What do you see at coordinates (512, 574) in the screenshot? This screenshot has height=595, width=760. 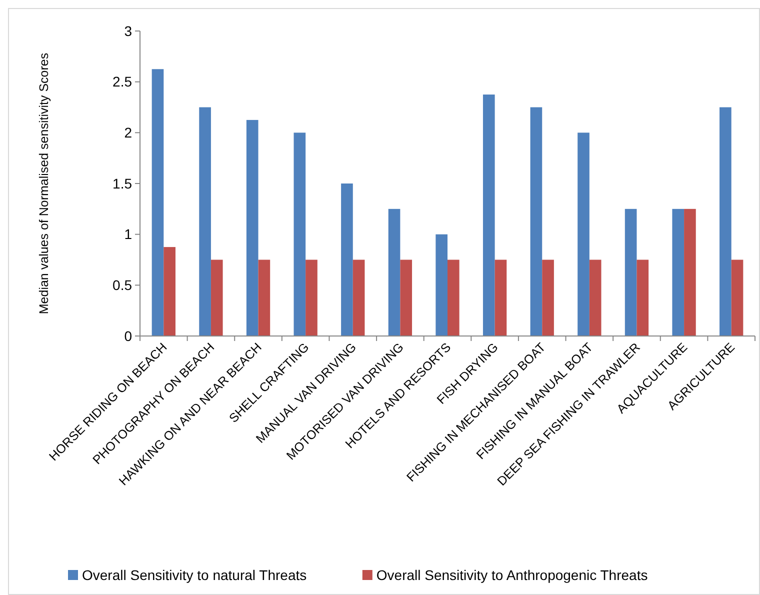 I see `legend-label: Overall Sensitivity to Anthropogenic Threats` at bounding box center [512, 574].